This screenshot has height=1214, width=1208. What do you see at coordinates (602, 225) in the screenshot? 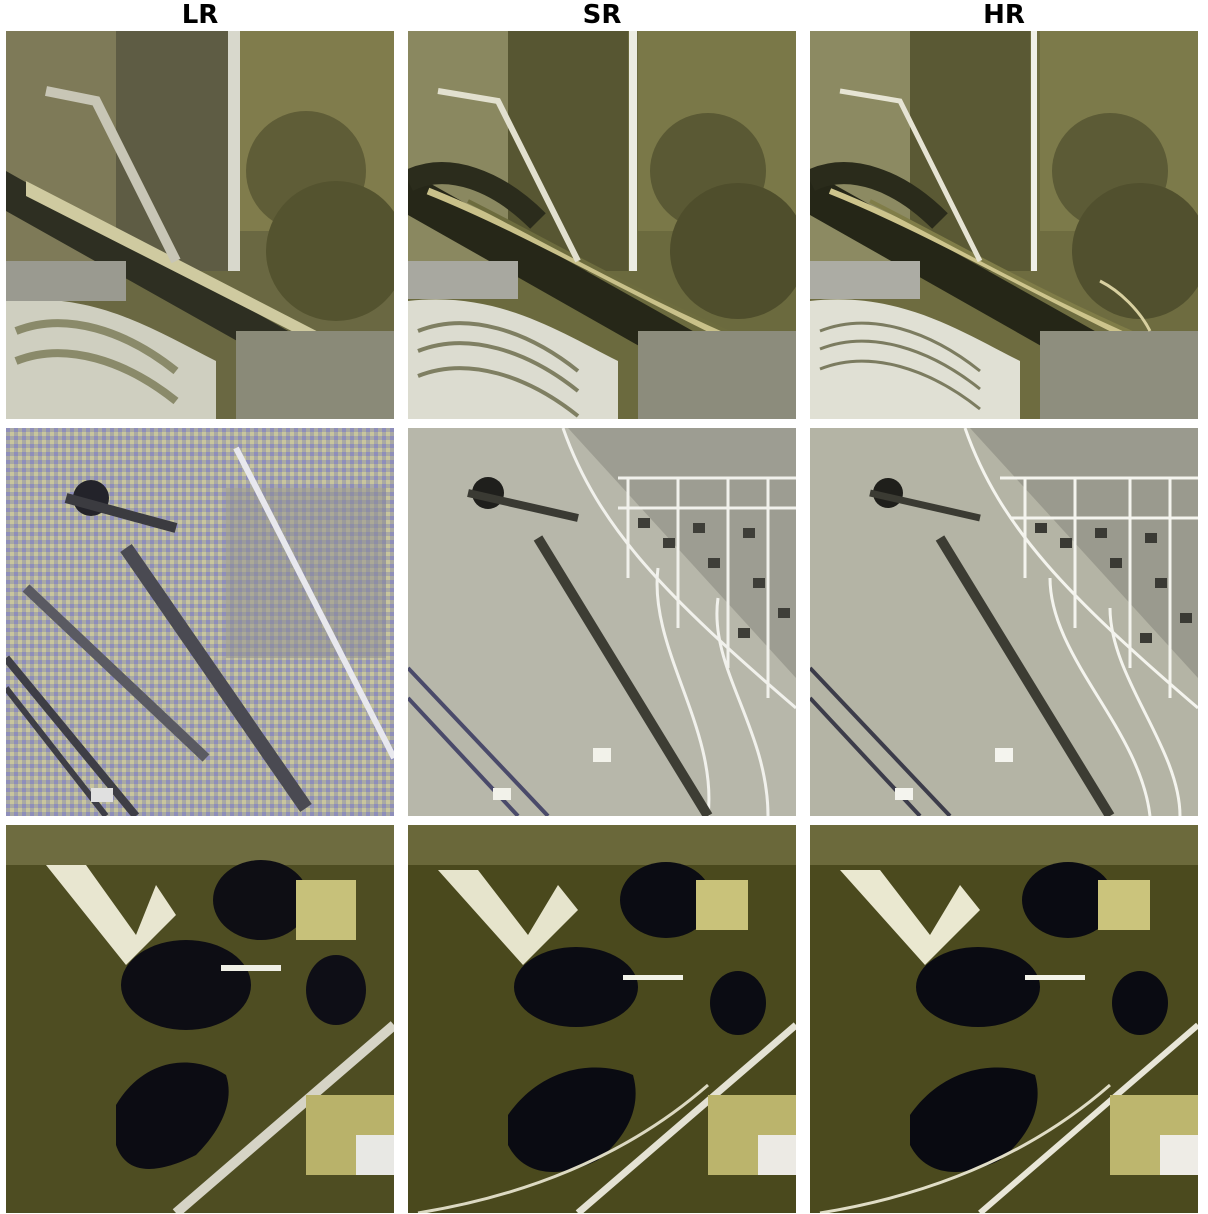
I see `tile-row1-sr` at bounding box center [602, 225].